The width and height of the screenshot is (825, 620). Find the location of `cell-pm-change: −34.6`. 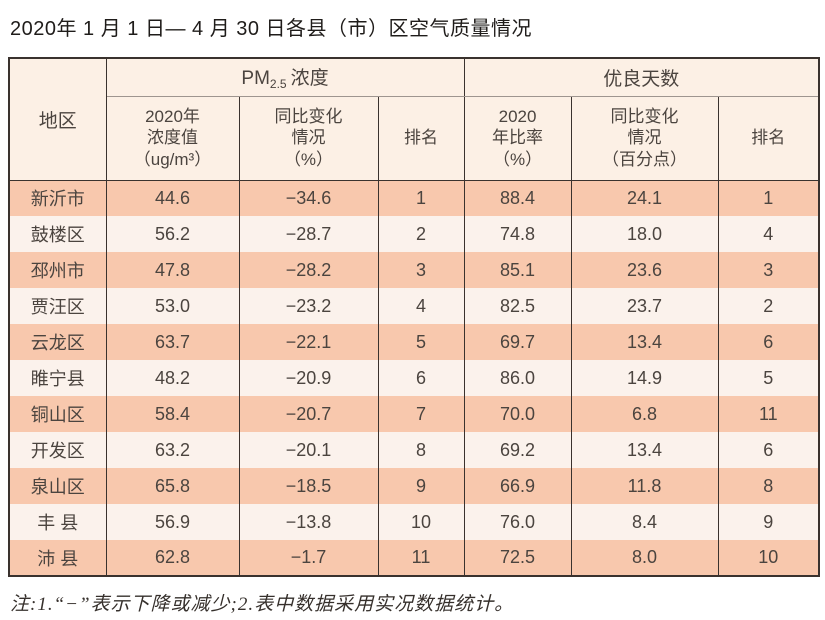

cell-pm-change: −34.6 is located at coordinates (308, 198).